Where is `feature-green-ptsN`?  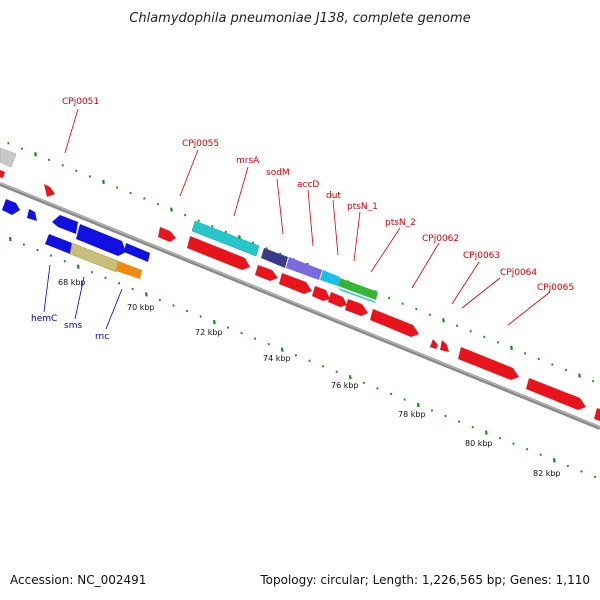
feature-green-ptsN is located at coordinates (358, 289).